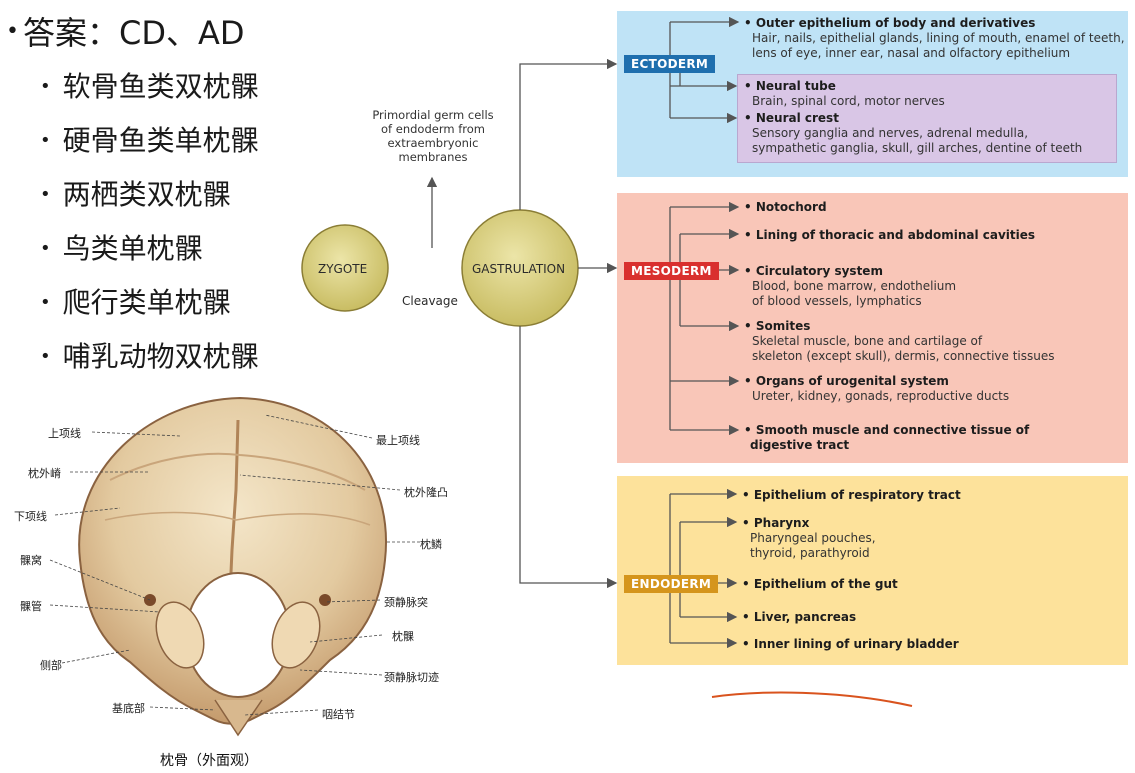  What do you see at coordinates (927, 118) in the screenshot?
I see `neural-subpanel` at bounding box center [927, 118].